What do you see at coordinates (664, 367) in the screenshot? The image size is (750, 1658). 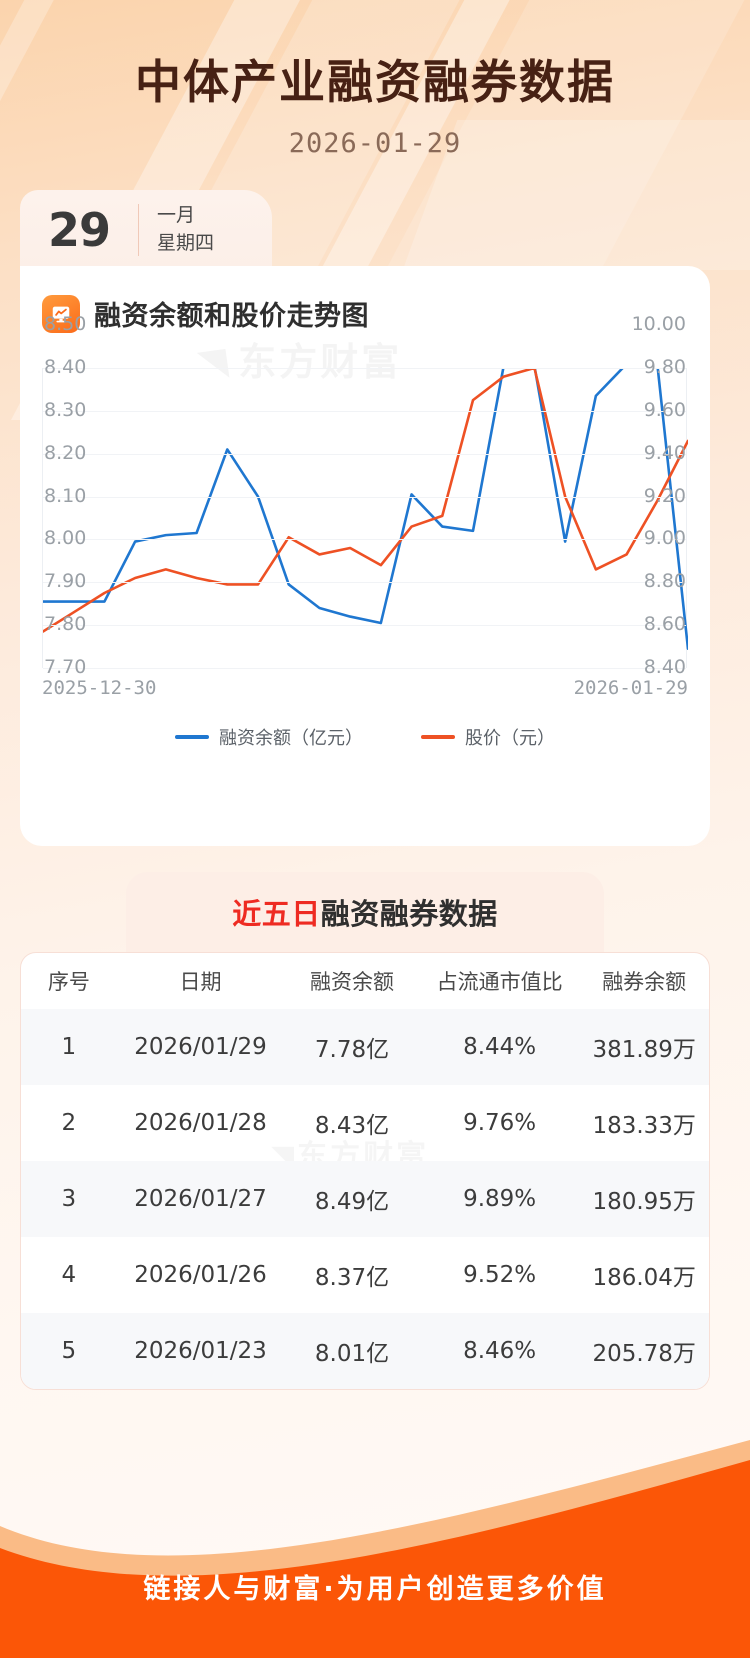 I see `chart-right-tick-1: 9.80` at bounding box center [664, 367].